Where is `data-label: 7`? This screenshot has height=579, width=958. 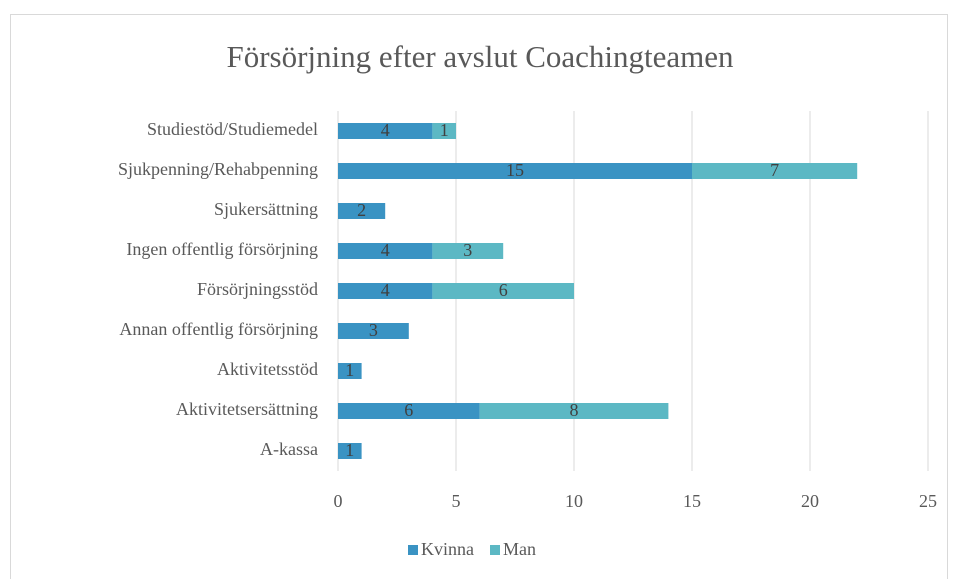 data-label: 7 is located at coordinates (774, 170).